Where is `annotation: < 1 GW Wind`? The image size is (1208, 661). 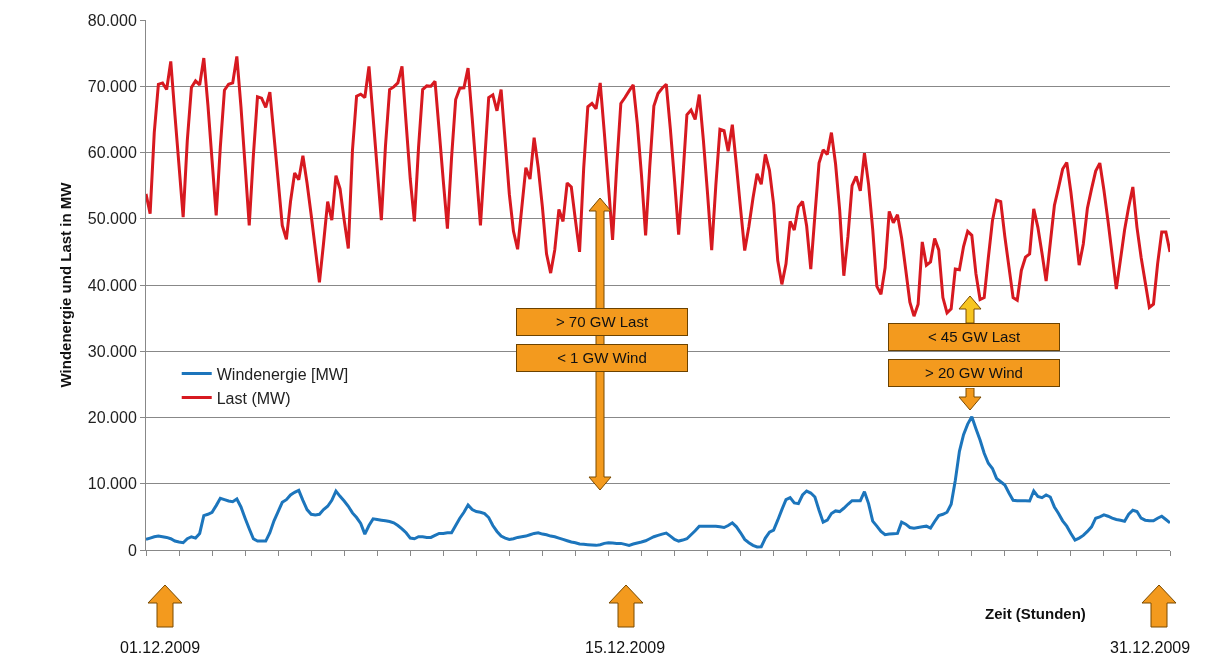 annotation: < 1 GW Wind is located at coordinates (602, 357).